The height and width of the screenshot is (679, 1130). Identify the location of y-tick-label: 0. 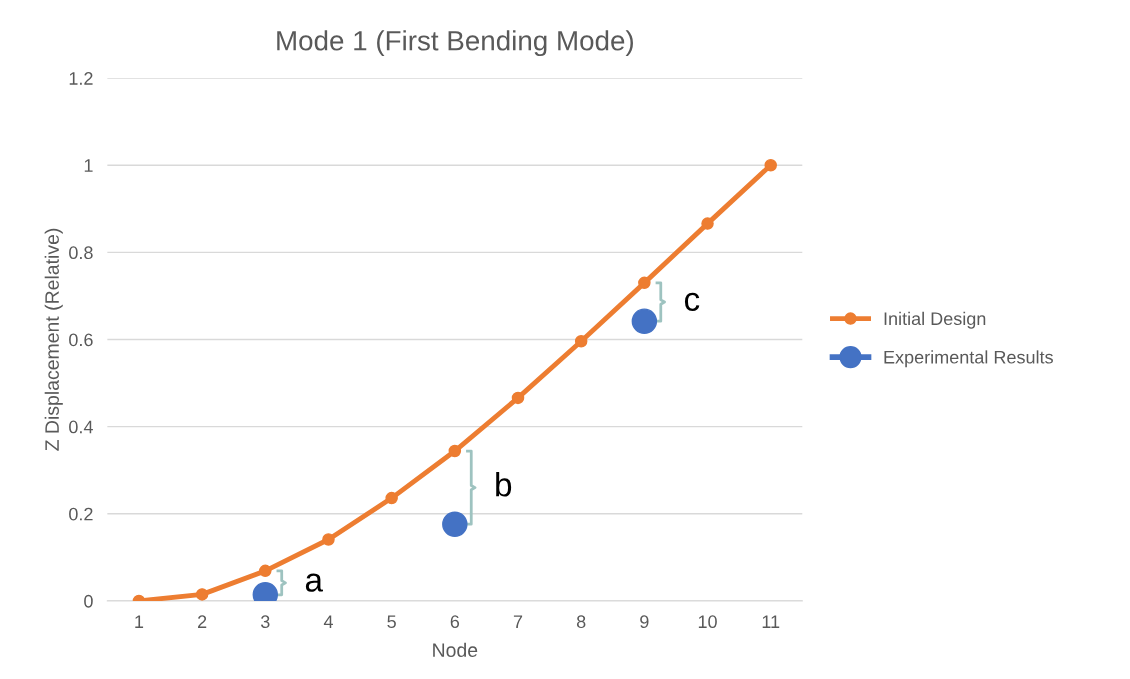
(88, 601).